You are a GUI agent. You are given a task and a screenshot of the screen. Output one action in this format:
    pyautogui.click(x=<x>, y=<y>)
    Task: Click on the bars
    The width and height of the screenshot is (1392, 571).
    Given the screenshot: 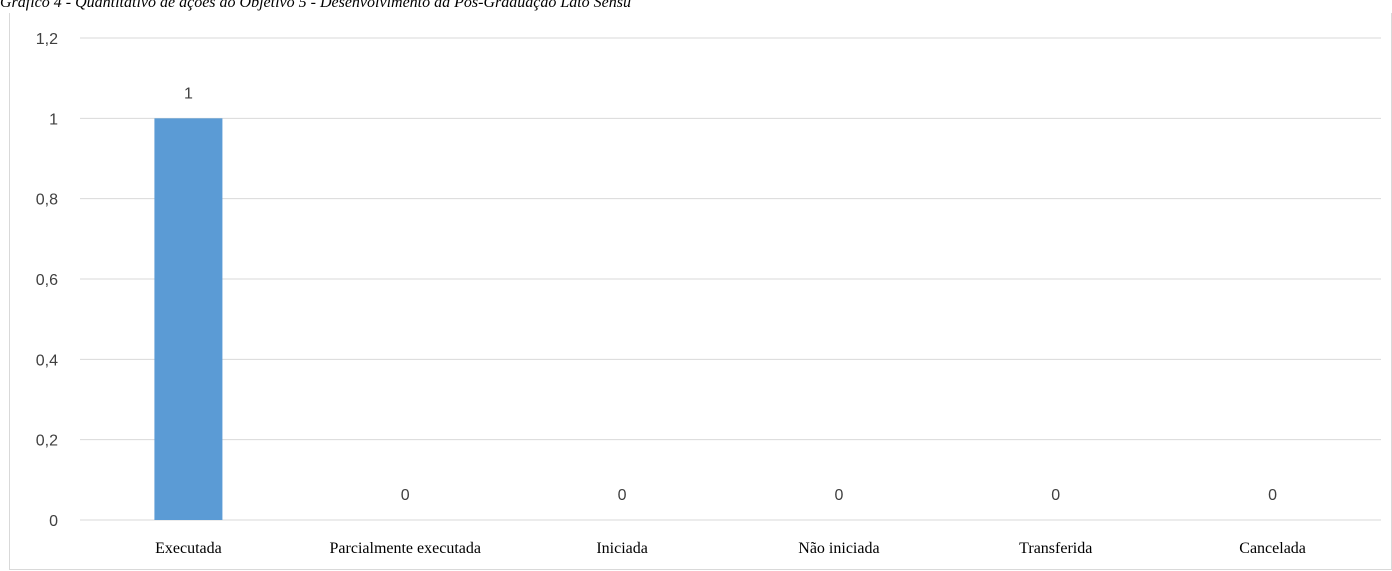 What is the action you would take?
    pyautogui.click(x=188, y=319)
    